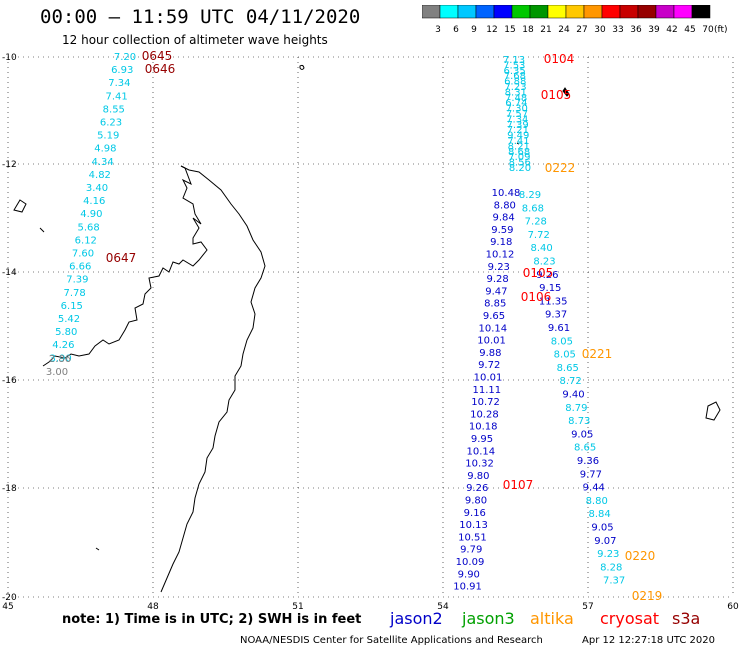  What do you see at coordinates (518, 130) in the screenshot?
I see `wave-height-value: 7.21` at bounding box center [518, 130].